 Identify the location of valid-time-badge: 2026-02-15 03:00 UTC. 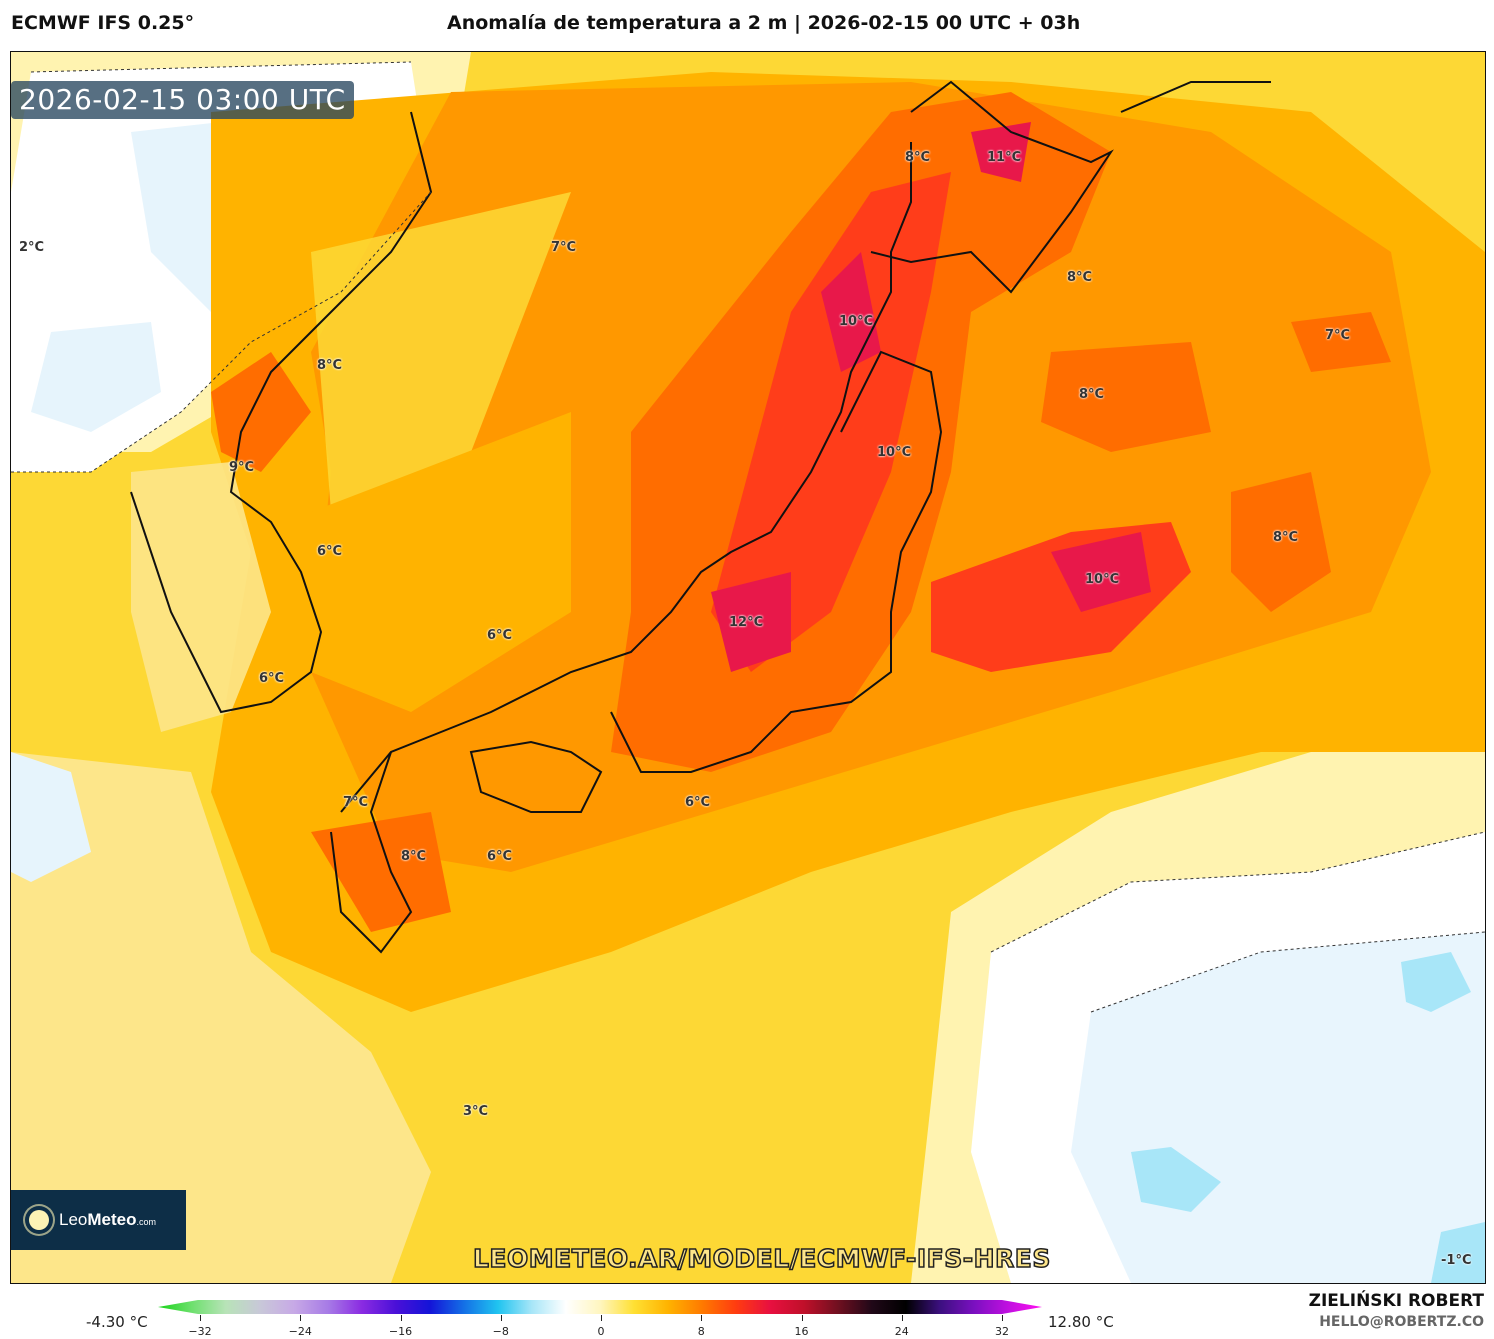
(182, 100).